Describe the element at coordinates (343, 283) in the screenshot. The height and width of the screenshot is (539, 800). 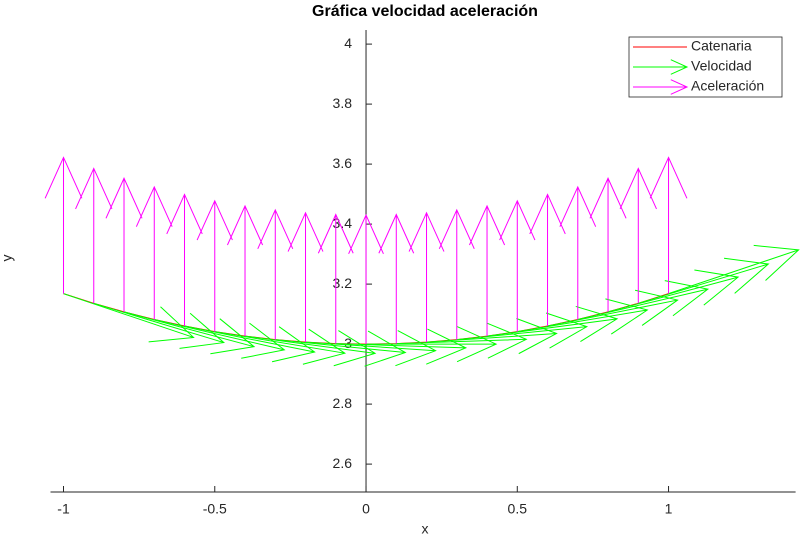
I see `y-tick-label: 3.2` at that location.